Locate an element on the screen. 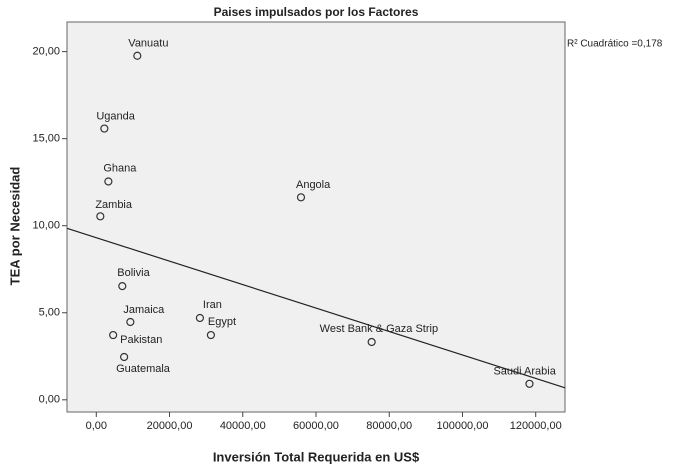 Image resolution: width=681 pixels, height=468 pixels. point-label: Ghana is located at coordinates (120, 168).